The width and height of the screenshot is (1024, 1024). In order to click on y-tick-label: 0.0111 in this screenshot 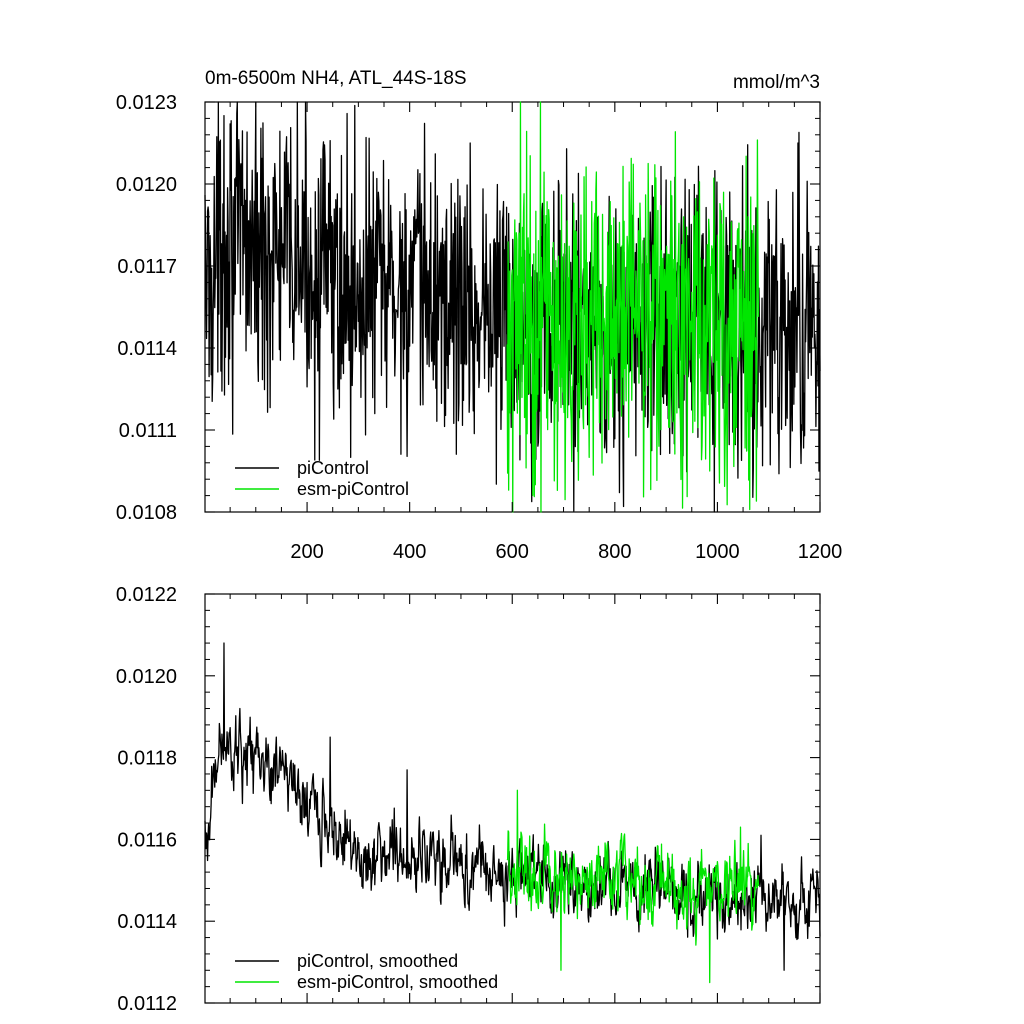, I will do `click(148, 431)`.